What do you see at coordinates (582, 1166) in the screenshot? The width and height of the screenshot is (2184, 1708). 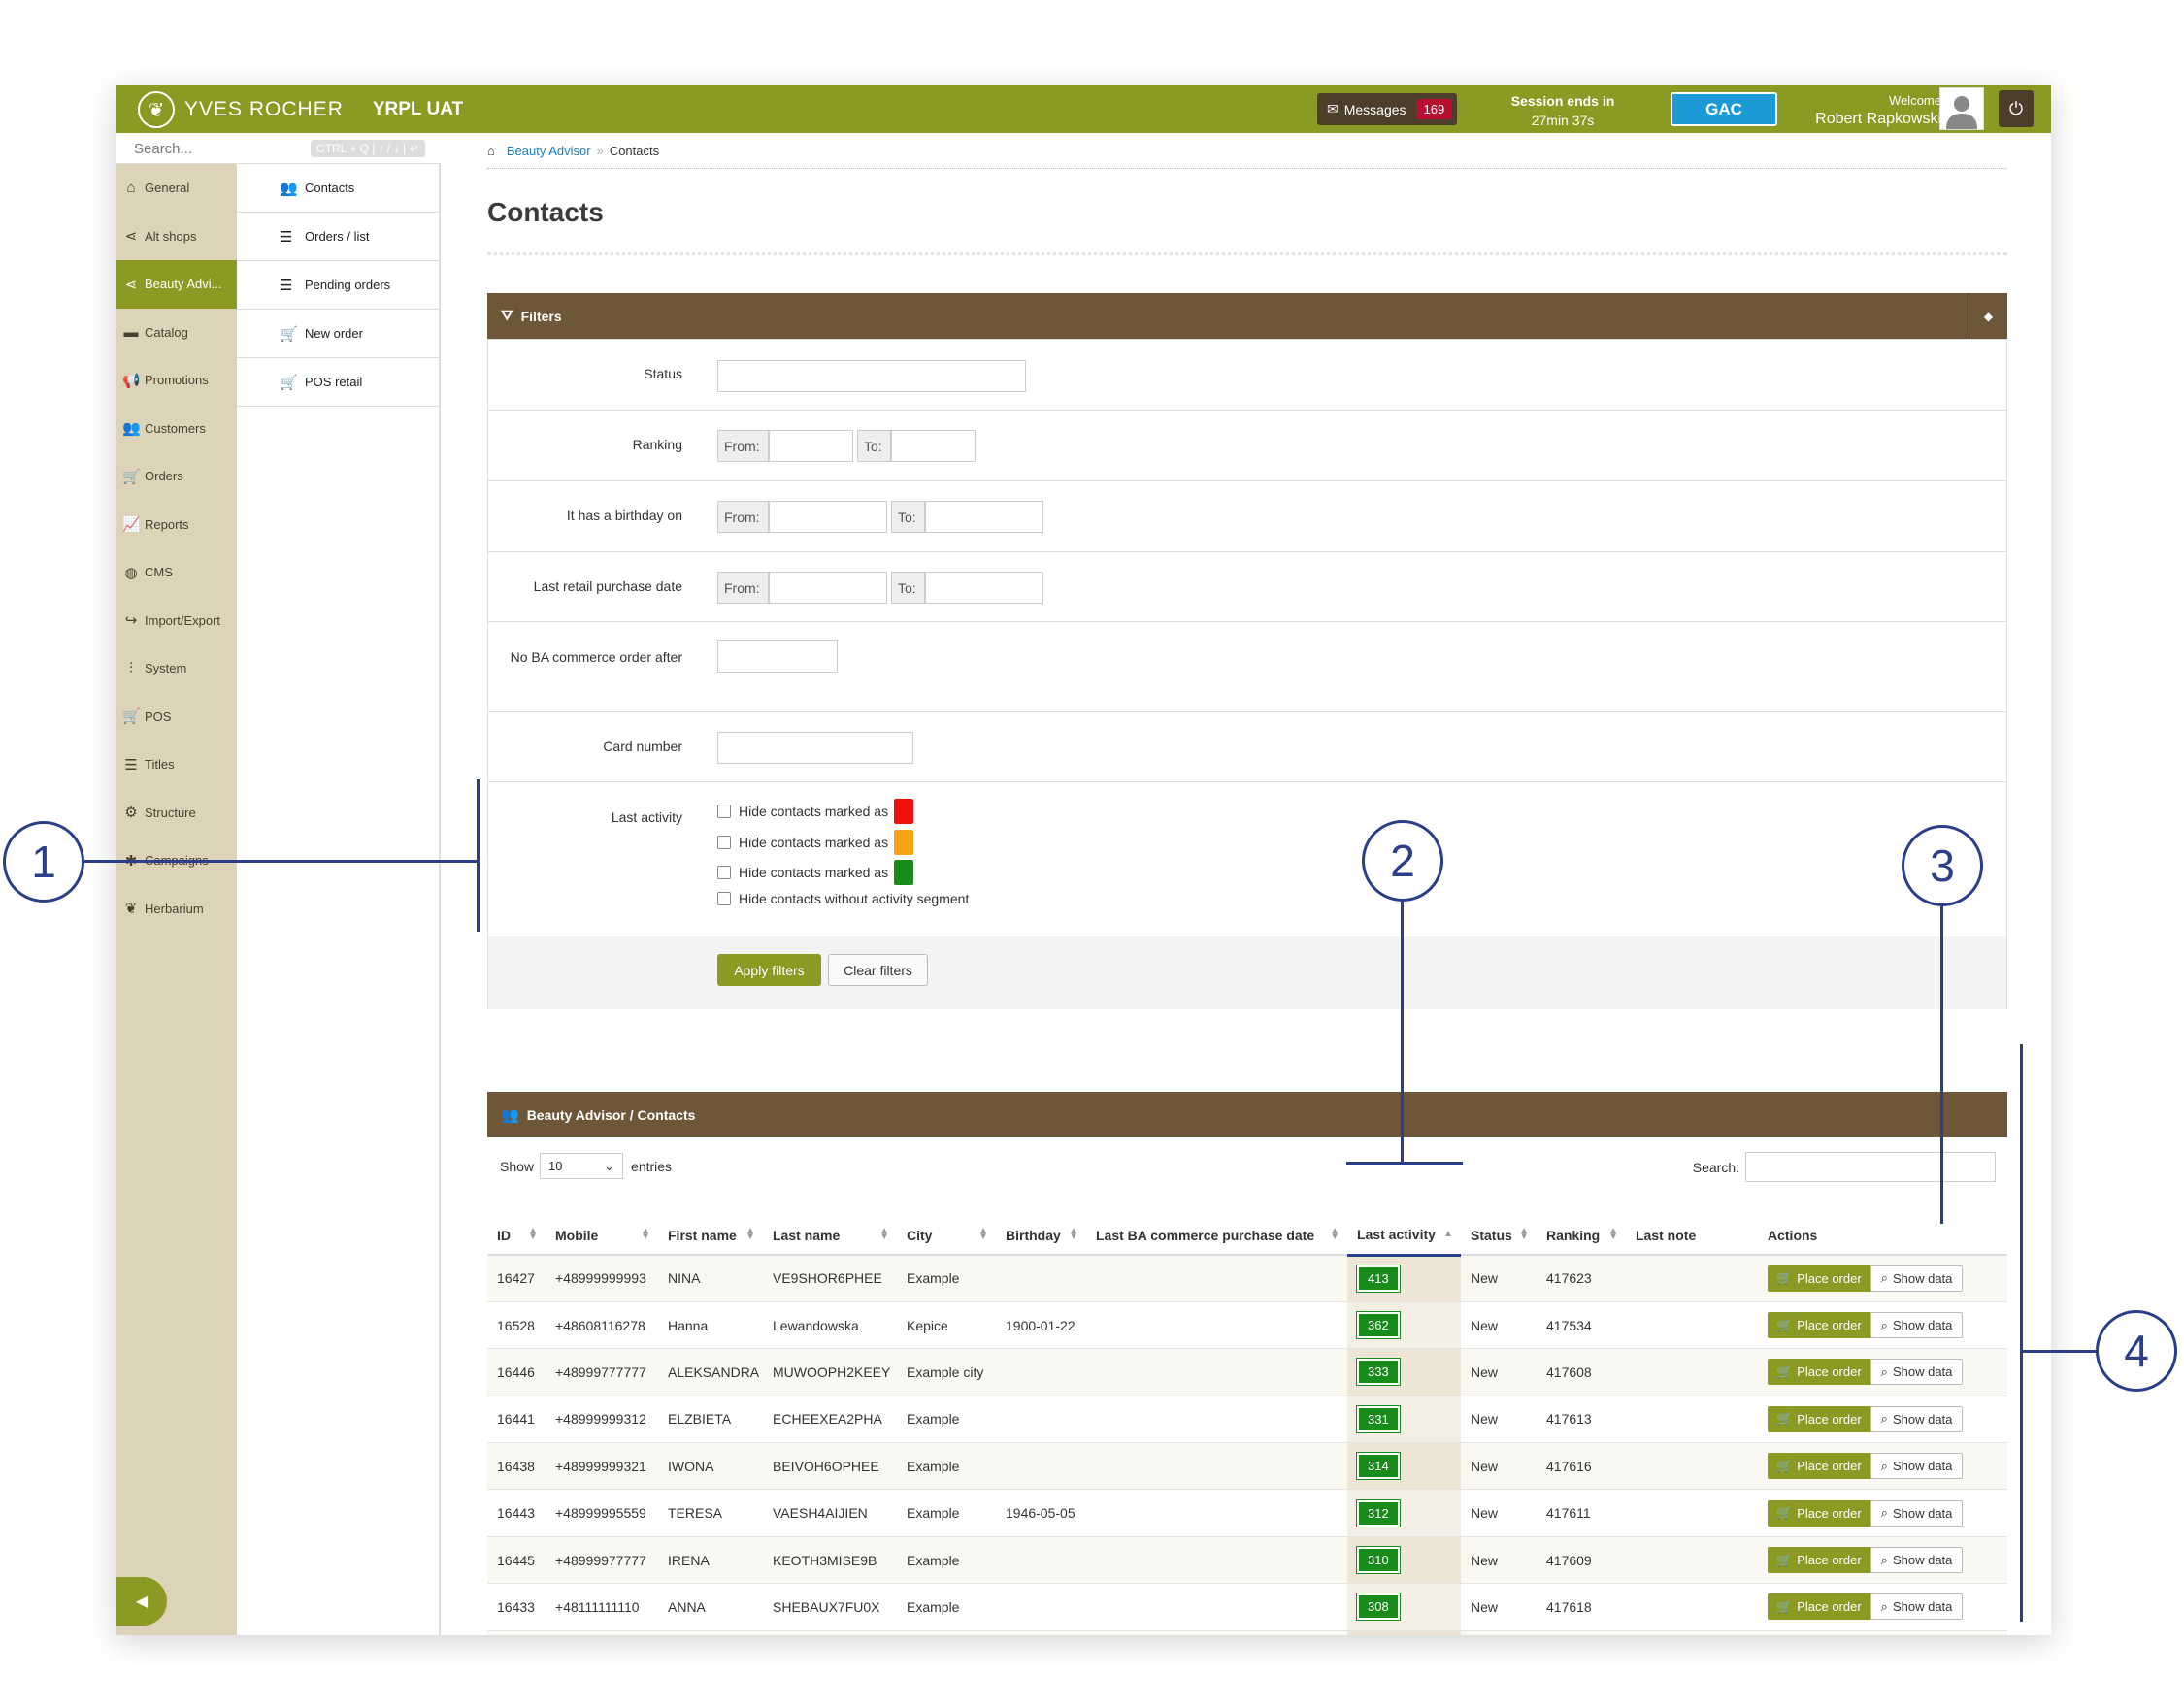 I see `entries-select: 10 ⌄` at bounding box center [582, 1166].